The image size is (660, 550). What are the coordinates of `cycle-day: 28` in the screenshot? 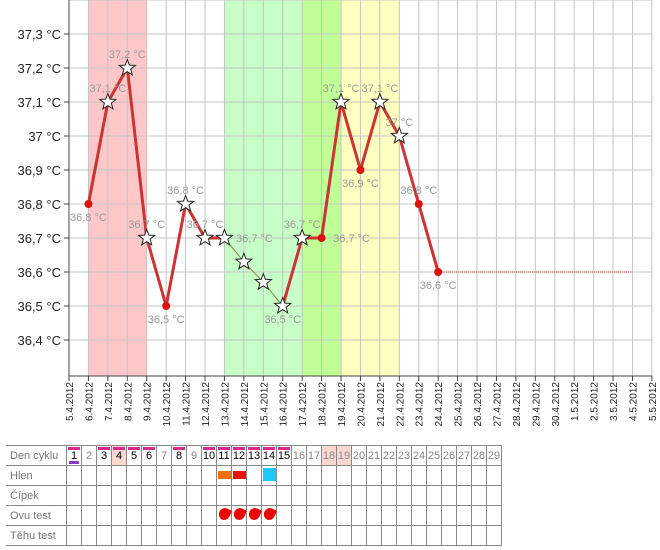 It's located at (479, 455).